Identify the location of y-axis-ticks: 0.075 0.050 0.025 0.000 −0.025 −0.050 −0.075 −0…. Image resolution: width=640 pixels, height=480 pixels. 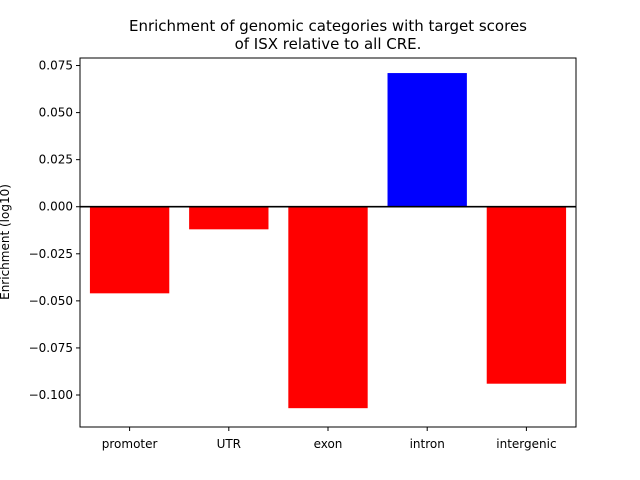
(54, 230).